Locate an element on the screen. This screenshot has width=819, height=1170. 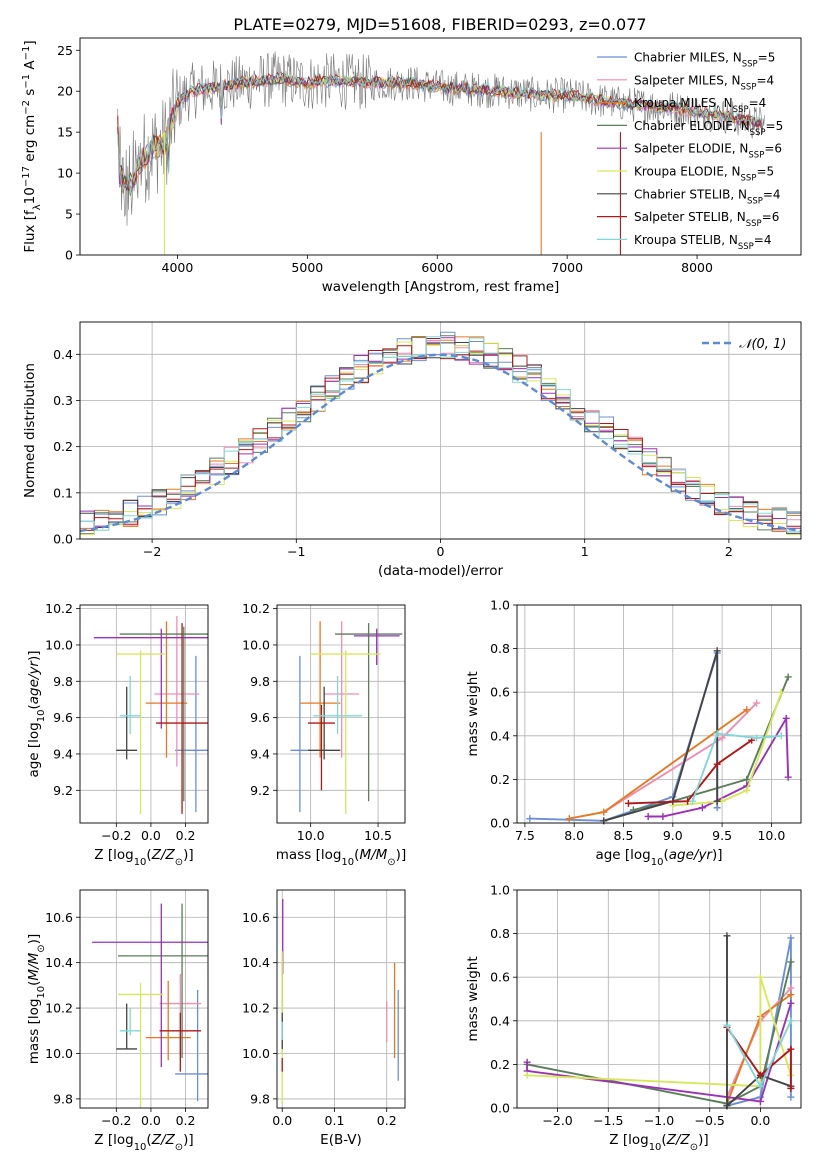
legend-label-8: Kroupa STELIB, NSSP=4 is located at coordinates (703, 242).